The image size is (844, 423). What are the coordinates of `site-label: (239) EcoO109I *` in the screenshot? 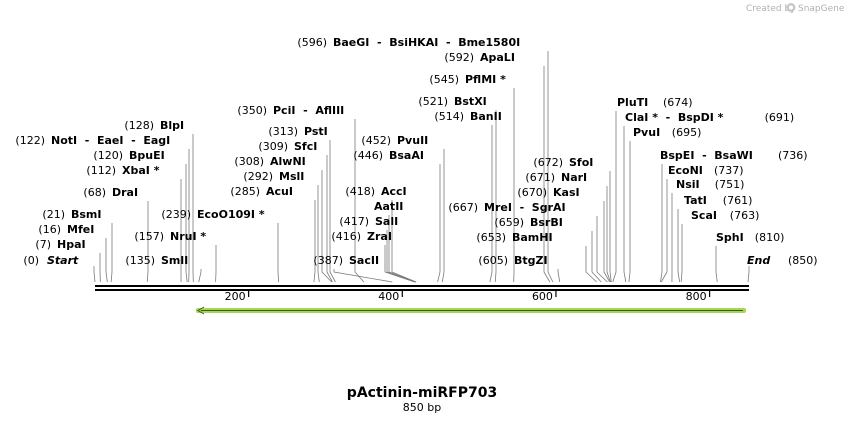 It's located at (212, 214).